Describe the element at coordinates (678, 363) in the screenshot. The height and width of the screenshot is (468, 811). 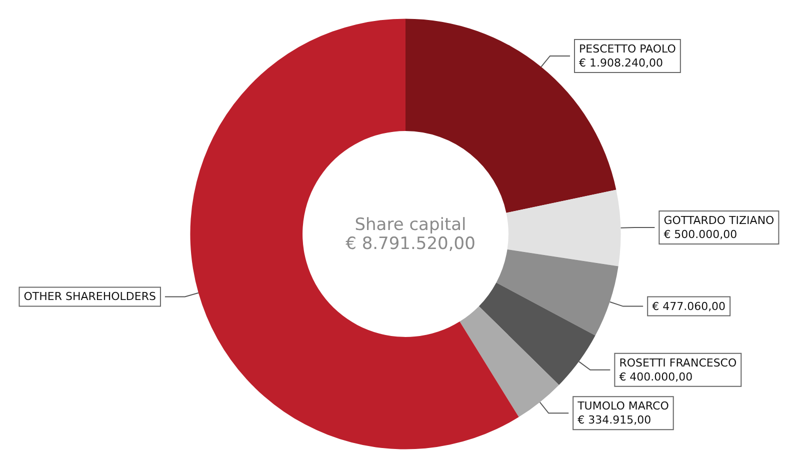
I see `slice-label: ROSETTI FRANCESCO` at that location.